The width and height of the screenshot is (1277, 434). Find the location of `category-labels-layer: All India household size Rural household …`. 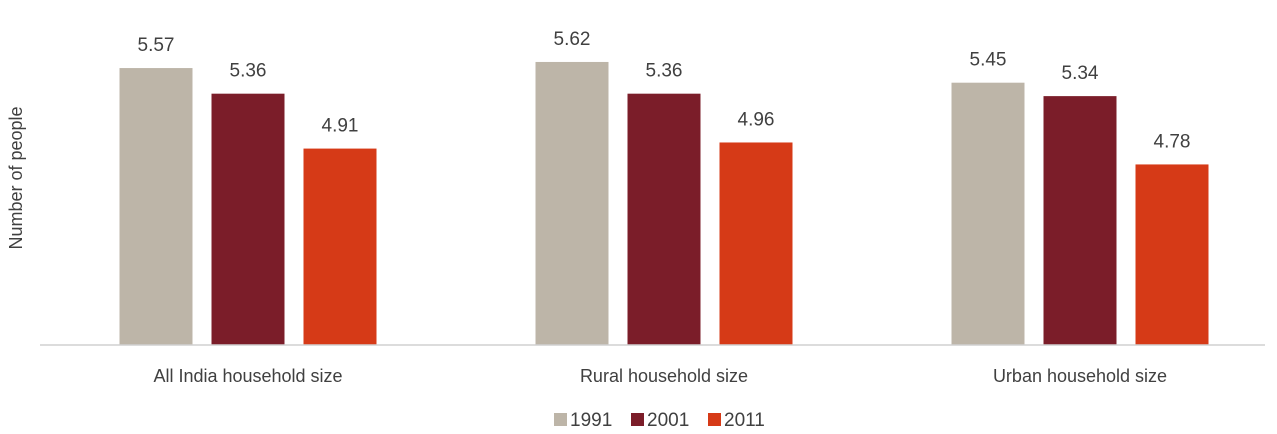

category-labels-layer: All India household size Rural household … is located at coordinates (660, 376).